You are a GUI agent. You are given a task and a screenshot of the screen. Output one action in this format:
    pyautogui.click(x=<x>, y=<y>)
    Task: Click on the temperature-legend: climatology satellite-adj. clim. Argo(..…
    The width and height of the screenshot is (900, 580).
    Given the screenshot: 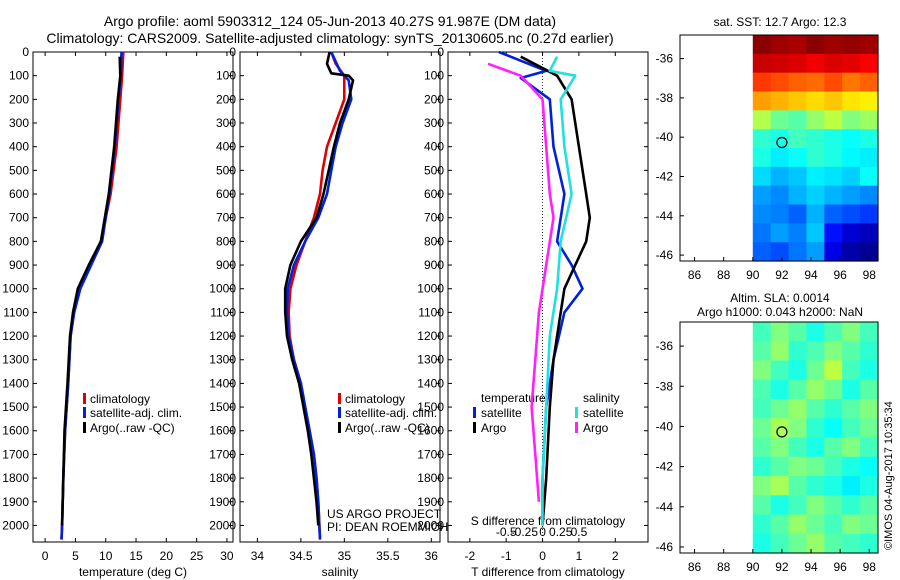 What is the action you would take?
    pyautogui.click(x=132, y=413)
    